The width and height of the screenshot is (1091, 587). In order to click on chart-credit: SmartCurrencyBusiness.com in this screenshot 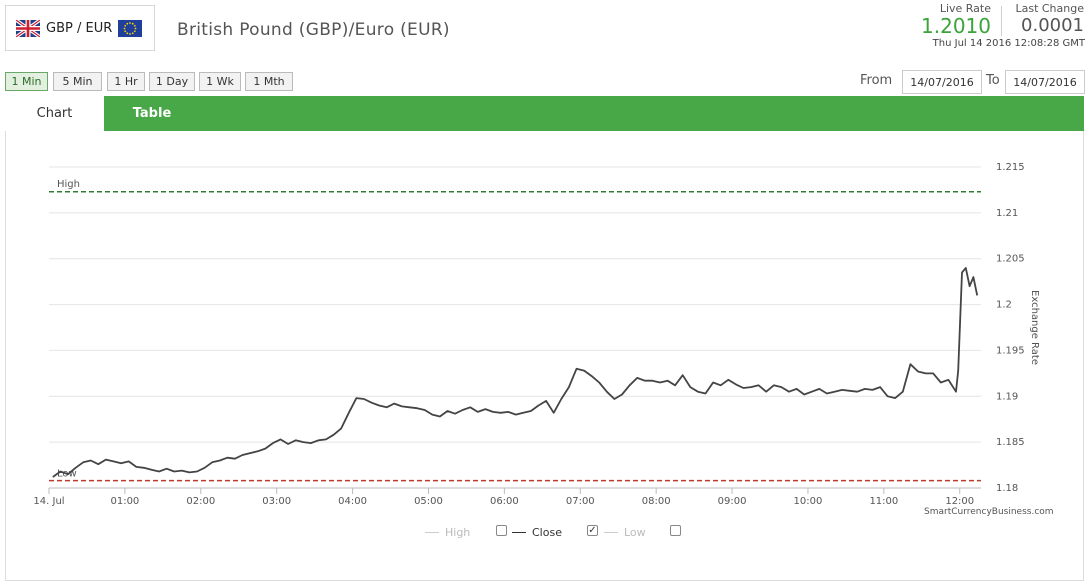, I will do `click(989, 512)`.